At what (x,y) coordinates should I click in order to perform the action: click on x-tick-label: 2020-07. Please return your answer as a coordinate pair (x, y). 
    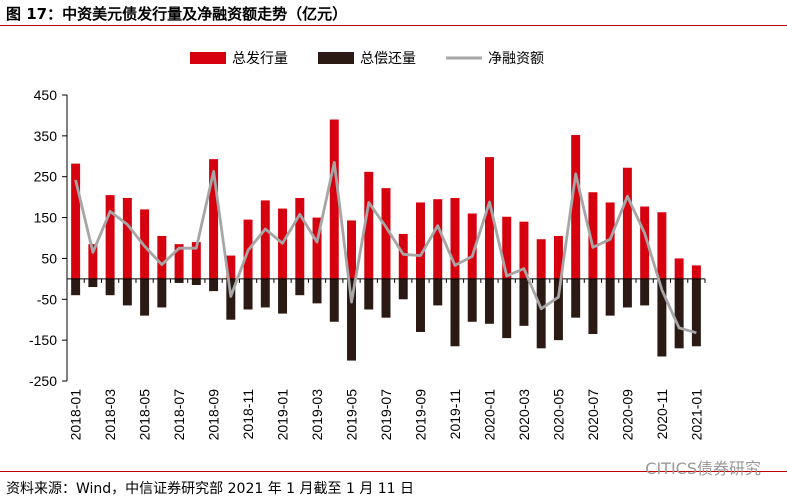
    Looking at the image, I should click on (593, 415).